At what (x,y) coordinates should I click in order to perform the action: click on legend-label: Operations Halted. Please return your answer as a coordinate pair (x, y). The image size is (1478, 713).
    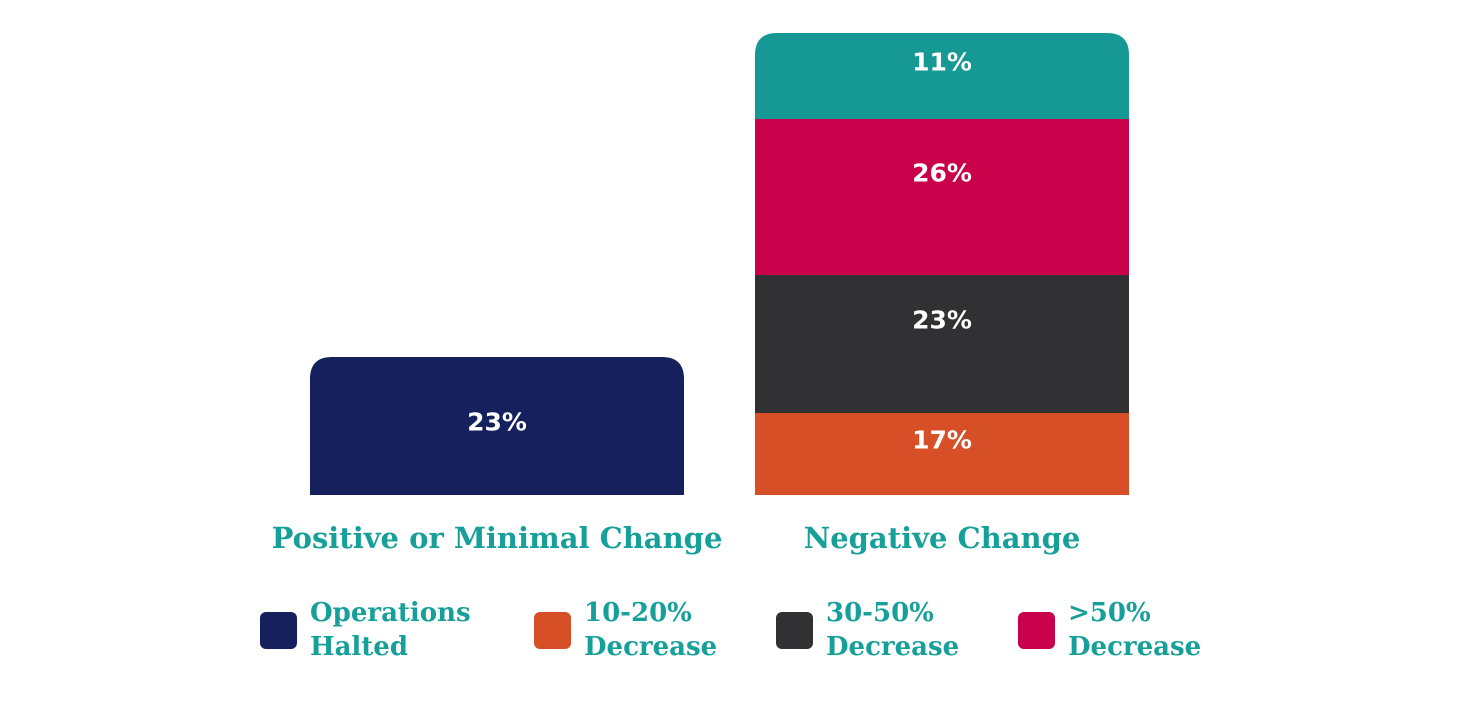
    Looking at the image, I should click on (390, 630).